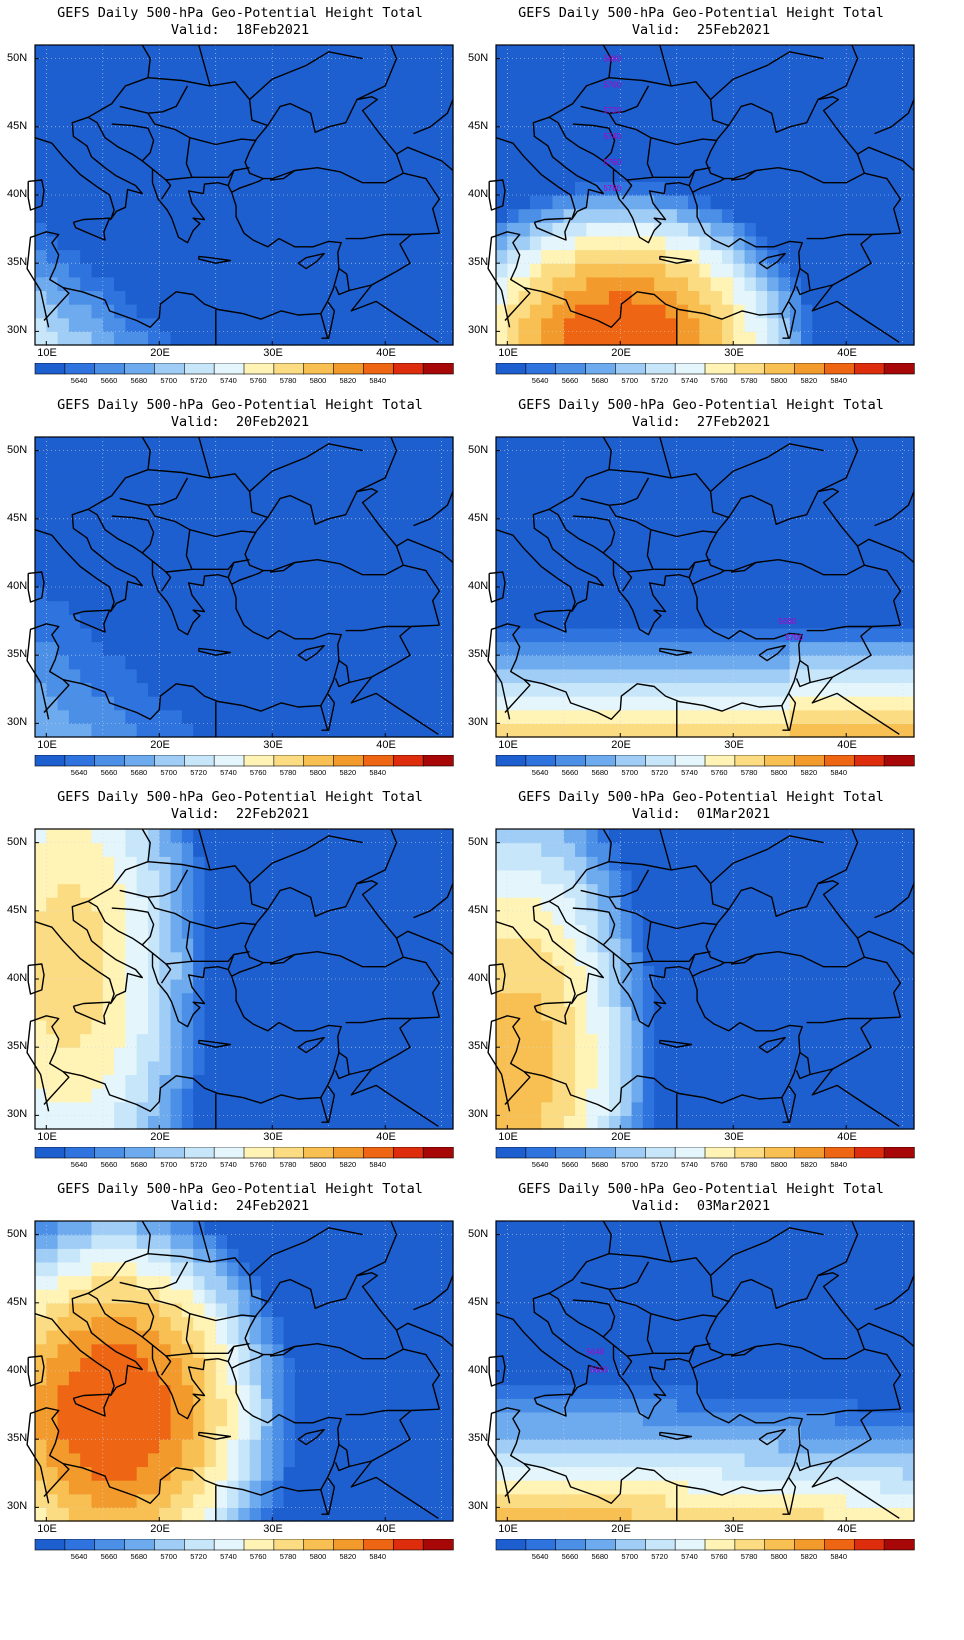 This screenshot has width=964, height=1640. I want to click on lon-label: 40E, so click(386, 1137).